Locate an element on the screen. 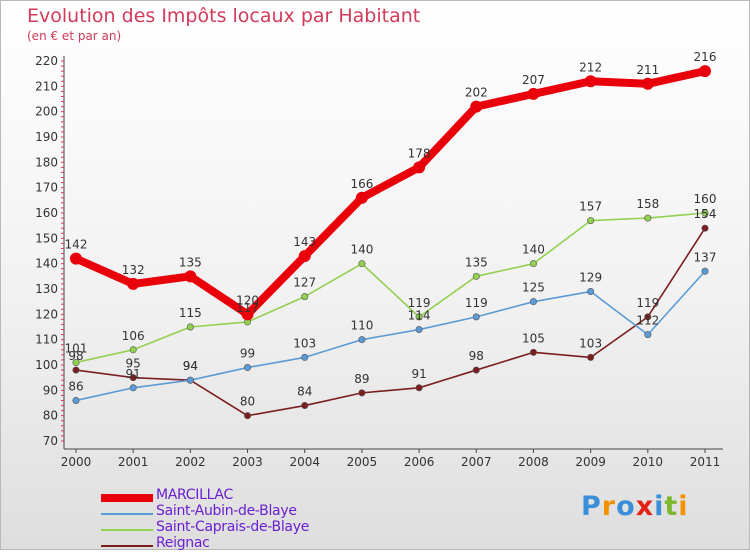 This screenshot has width=750, height=554. logo-letter: P is located at coordinates (591, 506).